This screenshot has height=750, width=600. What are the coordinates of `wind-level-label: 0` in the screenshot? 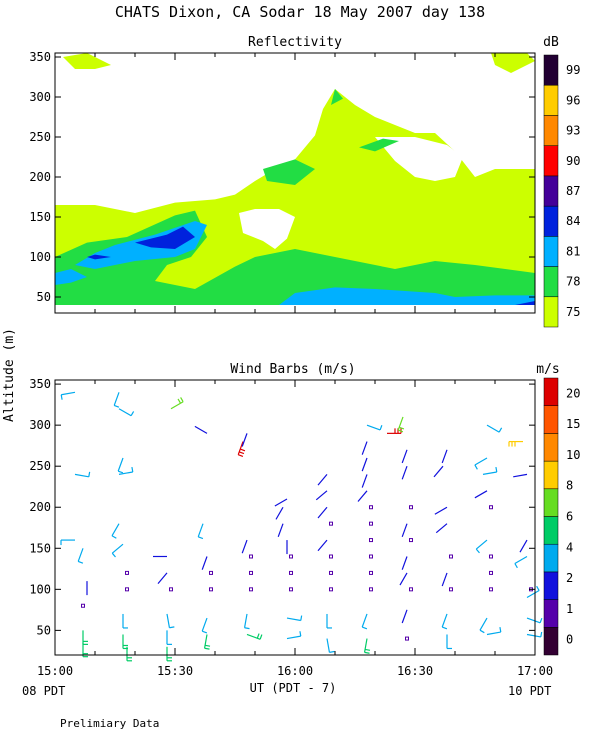 It's located at (569, 640).